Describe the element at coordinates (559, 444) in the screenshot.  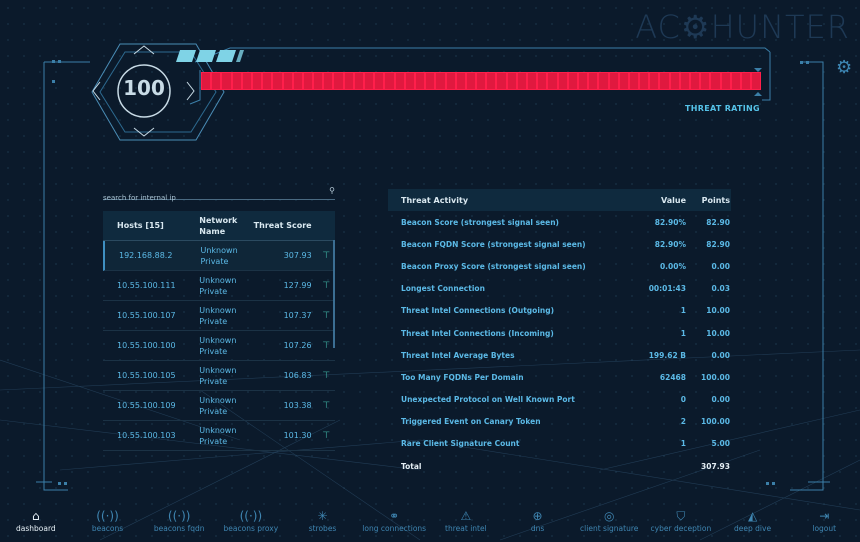
I see `activity-row: Rare Client Signature Count 1 5.00` at that location.